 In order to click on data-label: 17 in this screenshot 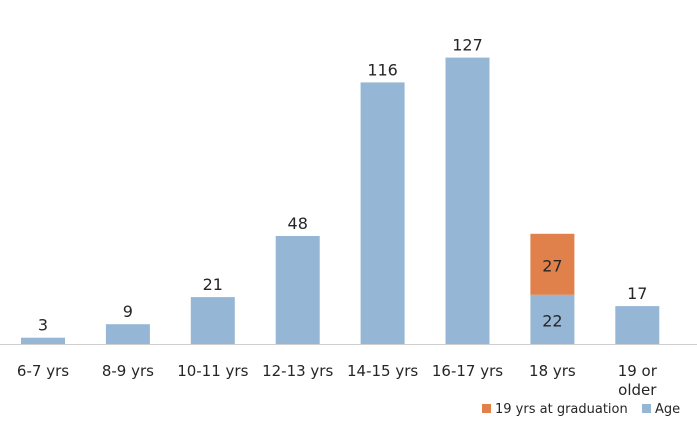, I will do `click(637, 293)`.